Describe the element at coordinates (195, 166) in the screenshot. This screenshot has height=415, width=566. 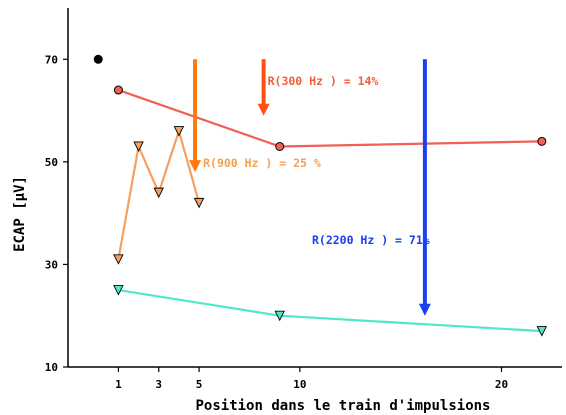
I see `arrow-head-arrow900` at that location.